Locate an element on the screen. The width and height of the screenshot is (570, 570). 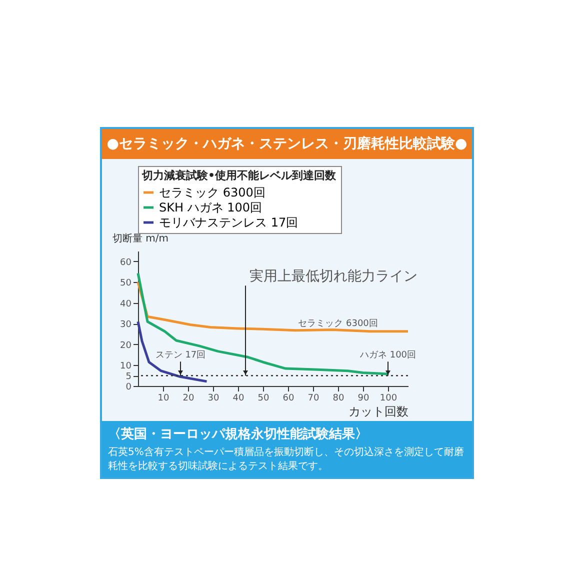
y-tick-label: 10 is located at coordinates (126, 367).